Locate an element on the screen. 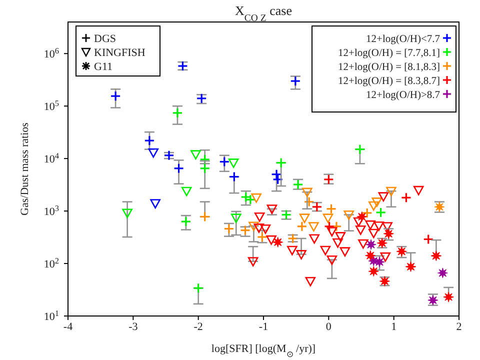  y-tick-label: 10$^{5}$ is located at coordinates (51, 106).